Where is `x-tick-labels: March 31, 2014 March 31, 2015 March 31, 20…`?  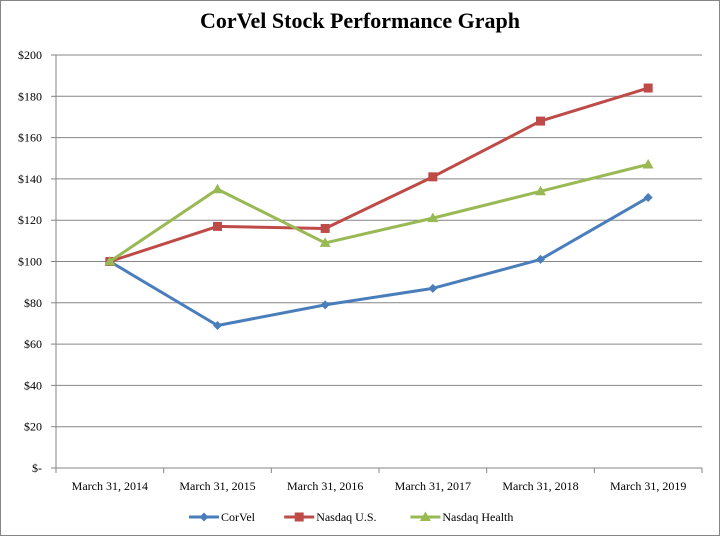 x-tick-labels: March 31, 2014 March 31, 2015 March 31, 20… is located at coordinates (379, 486).